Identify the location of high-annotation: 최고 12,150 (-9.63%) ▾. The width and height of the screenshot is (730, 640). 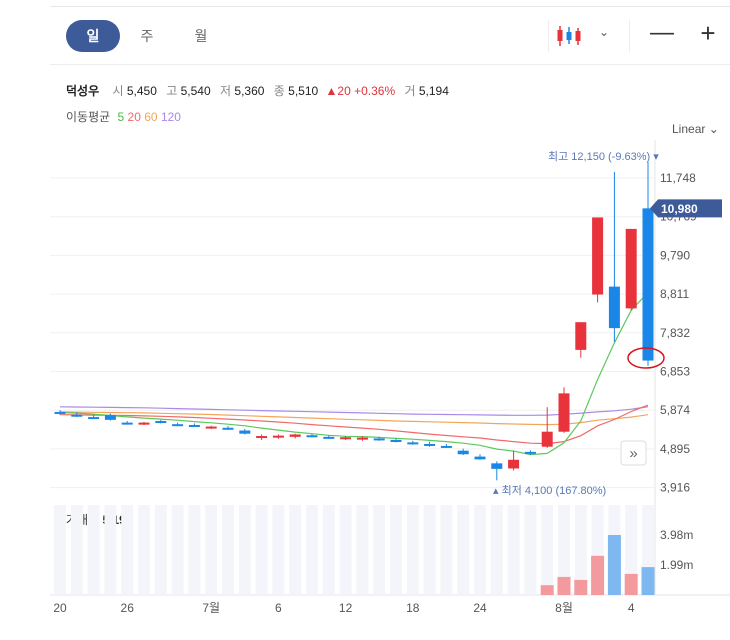
(603, 156).